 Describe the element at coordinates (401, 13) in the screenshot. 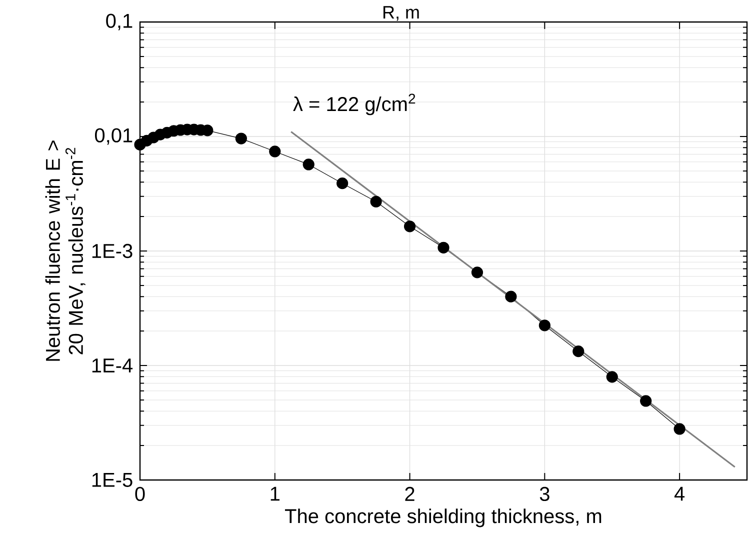

I see `text: R, m` at that location.